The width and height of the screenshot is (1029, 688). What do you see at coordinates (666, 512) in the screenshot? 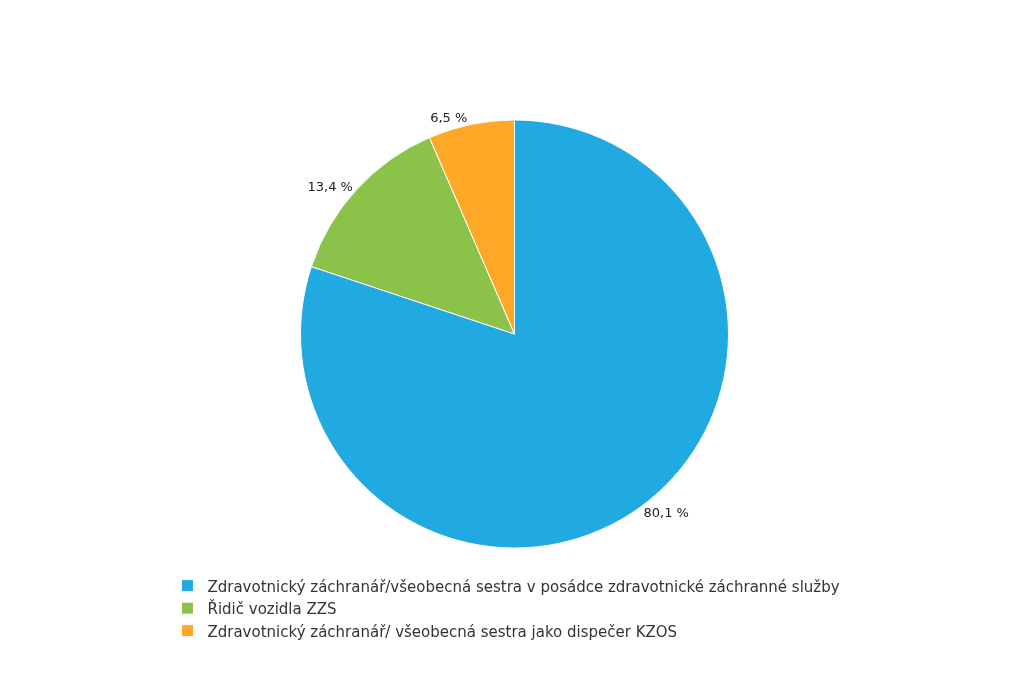
I see `data-label: 80,1 %` at bounding box center [666, 512].